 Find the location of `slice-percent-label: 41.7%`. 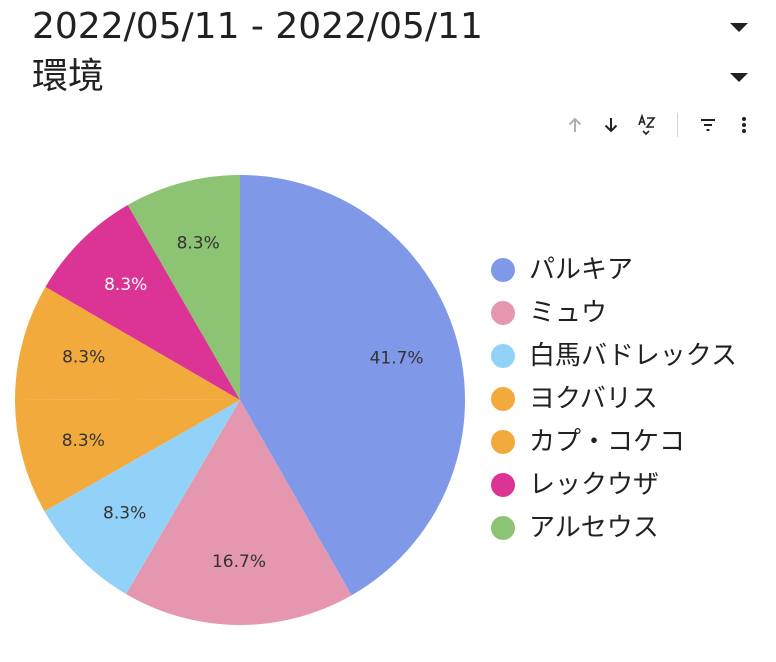

slice-percent-label: 41.7% is located at coordinates (397, 358).